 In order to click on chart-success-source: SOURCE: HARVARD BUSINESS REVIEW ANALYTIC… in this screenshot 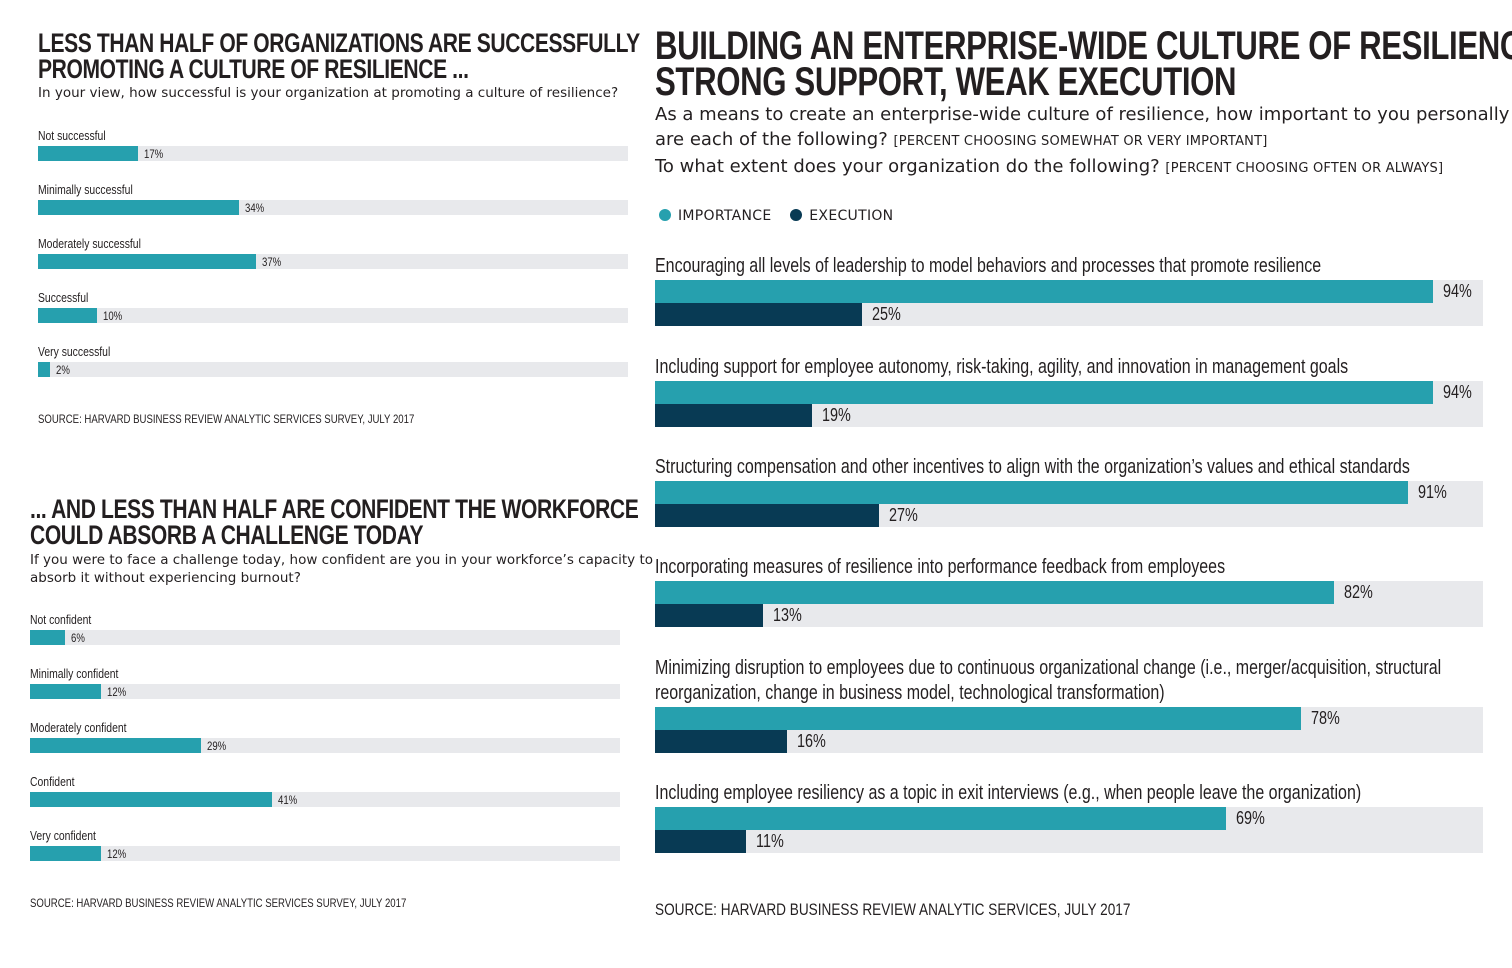, I will do `click(226, 419)`.